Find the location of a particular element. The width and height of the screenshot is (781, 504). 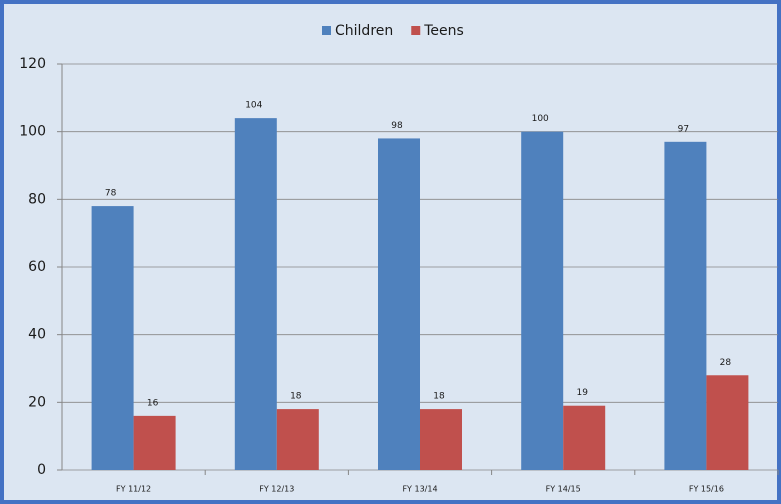

data-label: 104 is located at coordinates (253, 106).